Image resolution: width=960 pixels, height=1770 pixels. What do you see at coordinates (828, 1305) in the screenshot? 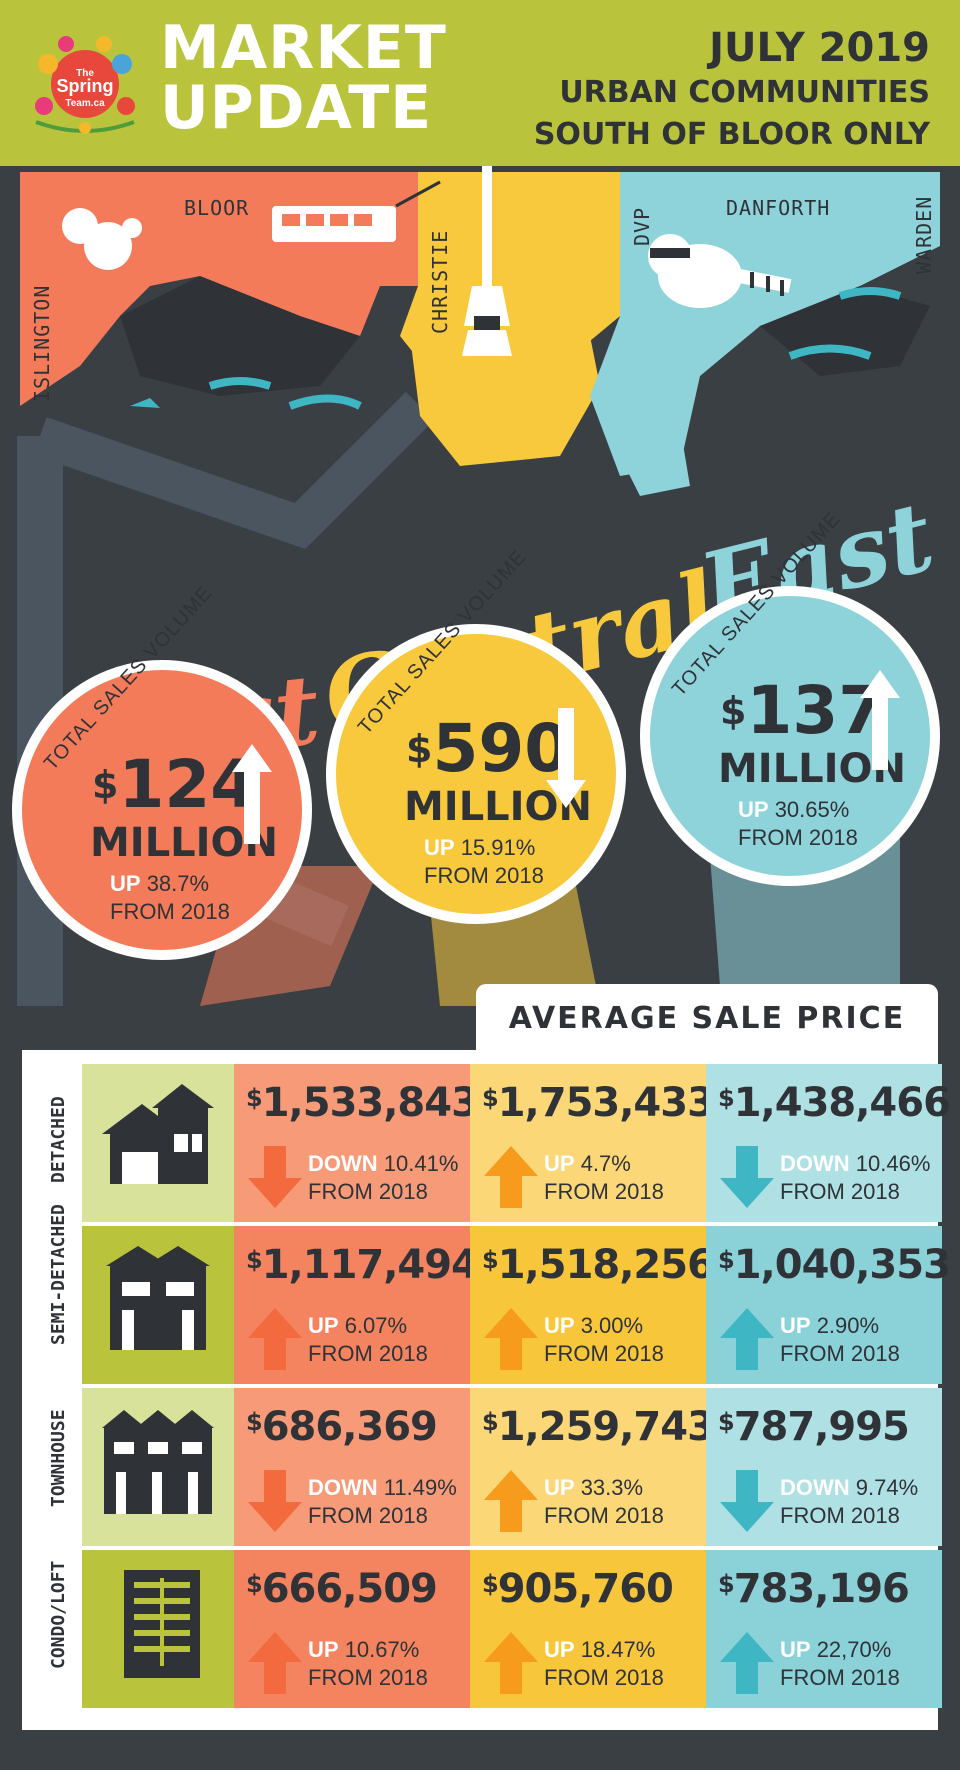
I see `price-cell: $1,040,353 UP 2.90% FROM 2018` at bounding box center [828, 1305].